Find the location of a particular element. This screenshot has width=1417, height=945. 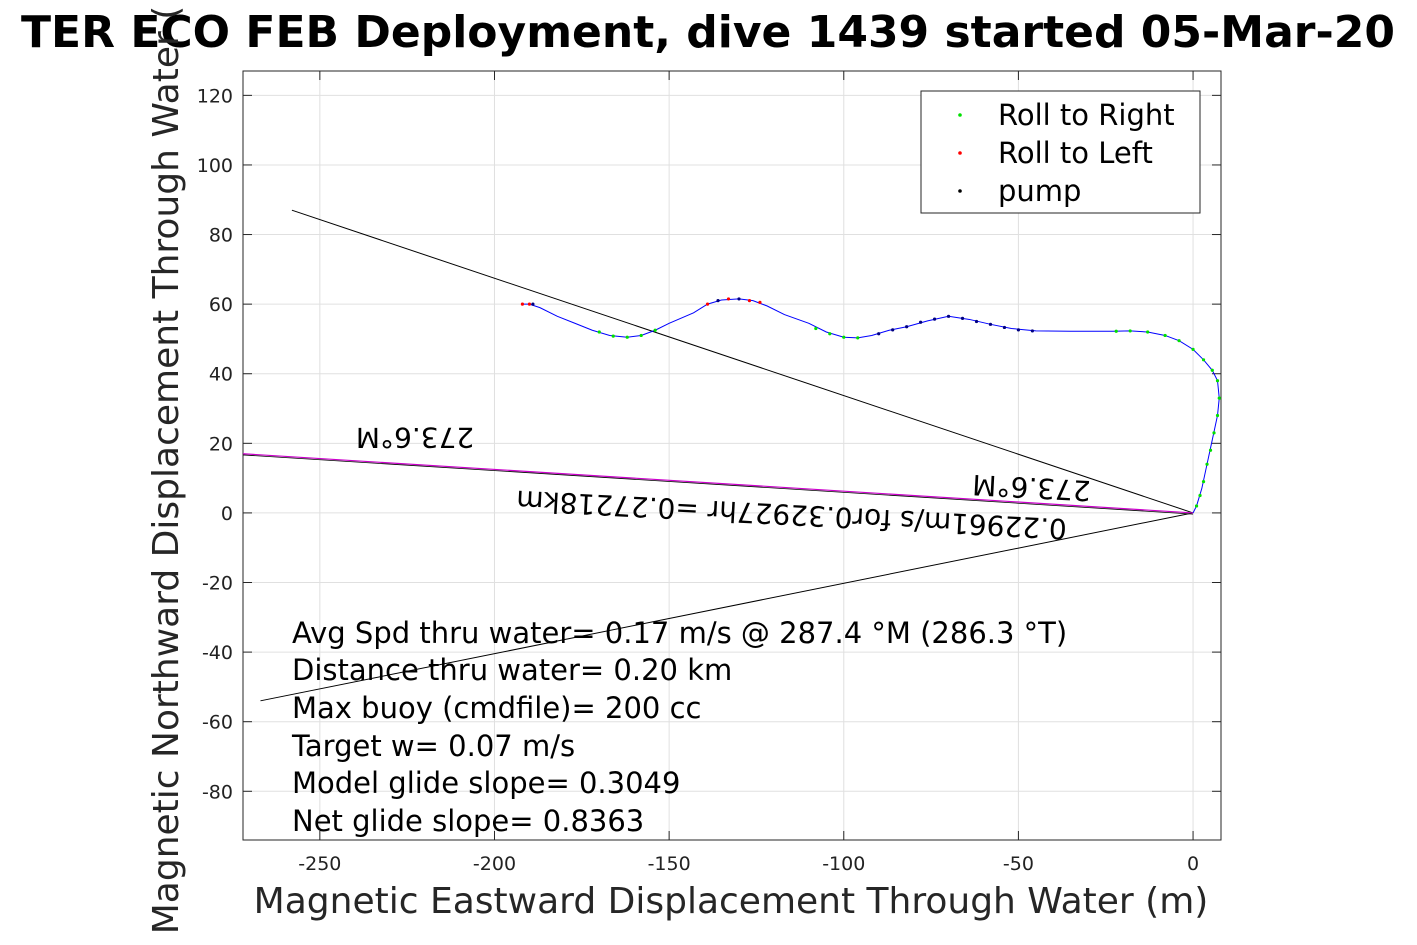

x-tick-label: -50 is located at coordinates (1018, 864).